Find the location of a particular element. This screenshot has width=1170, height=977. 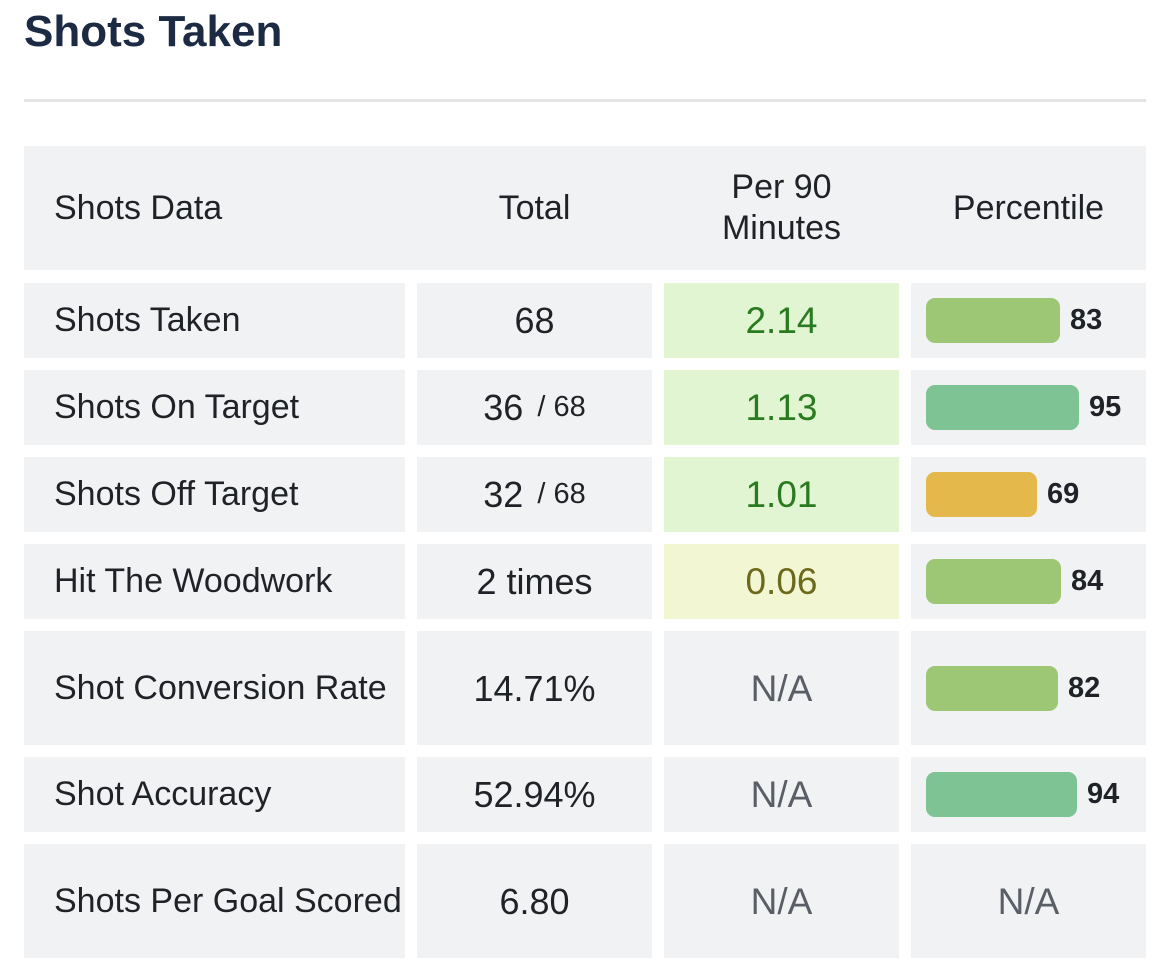

row-total-cell: 68 is located at coordinates (534, 320).